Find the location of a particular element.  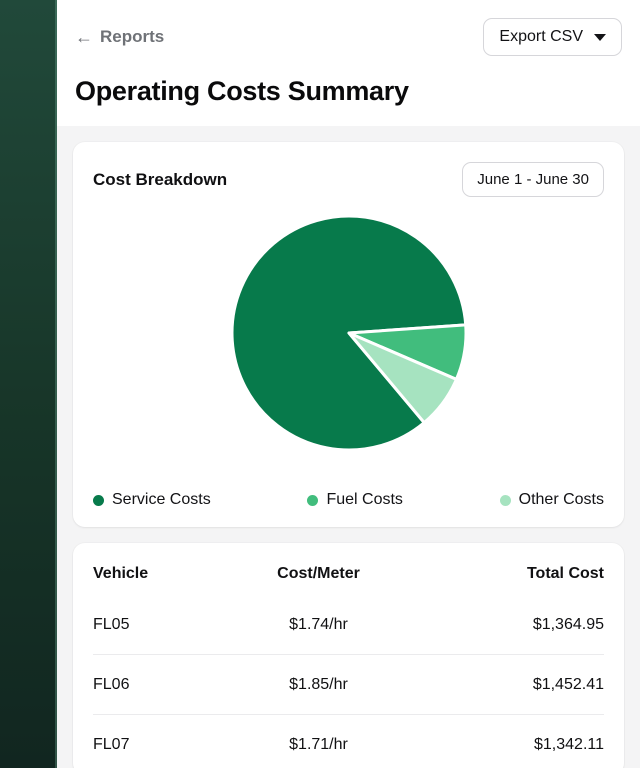

legend-label: Fuel Costs is located at coordinates (364, 499).